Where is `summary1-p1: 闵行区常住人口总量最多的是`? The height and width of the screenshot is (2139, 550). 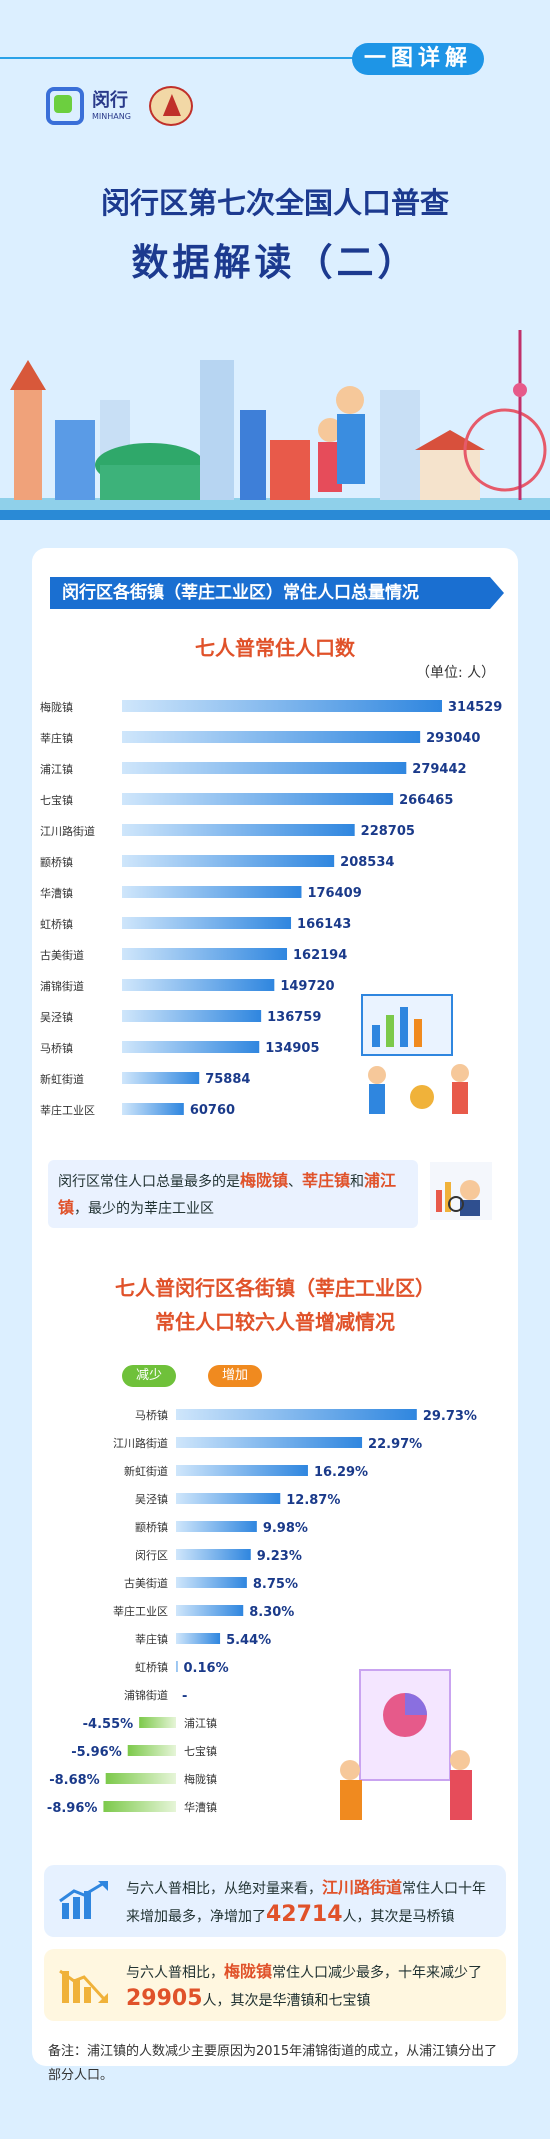 summary1-p1: 闵行区常住人口总量最多的是 is located at coordinates (149, 1182).